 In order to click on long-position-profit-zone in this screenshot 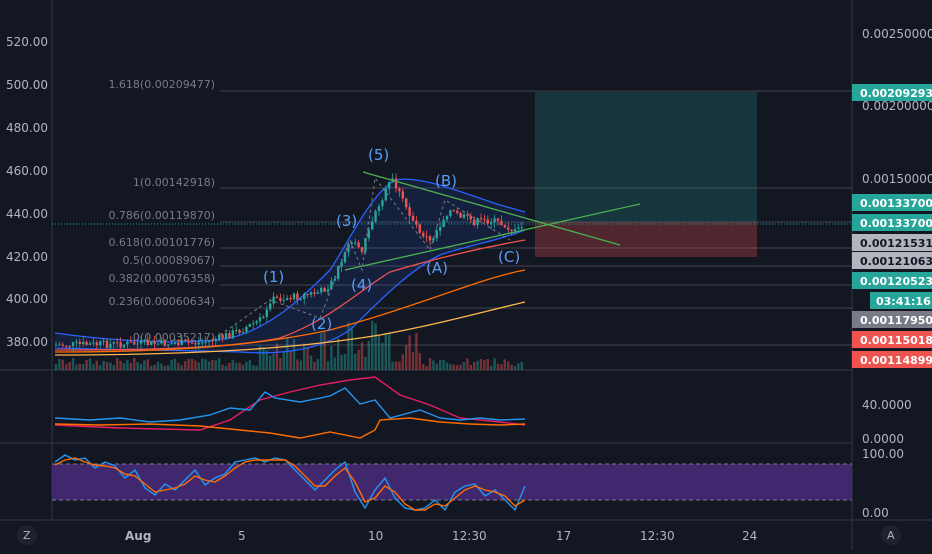, I will do `click(646, 157)`.